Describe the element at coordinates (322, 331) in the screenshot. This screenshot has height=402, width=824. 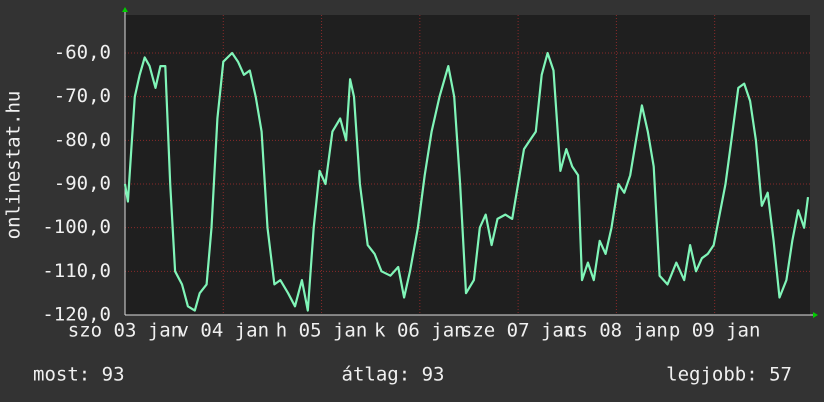
I see `x-tick-label: h 05 jan` at that location.